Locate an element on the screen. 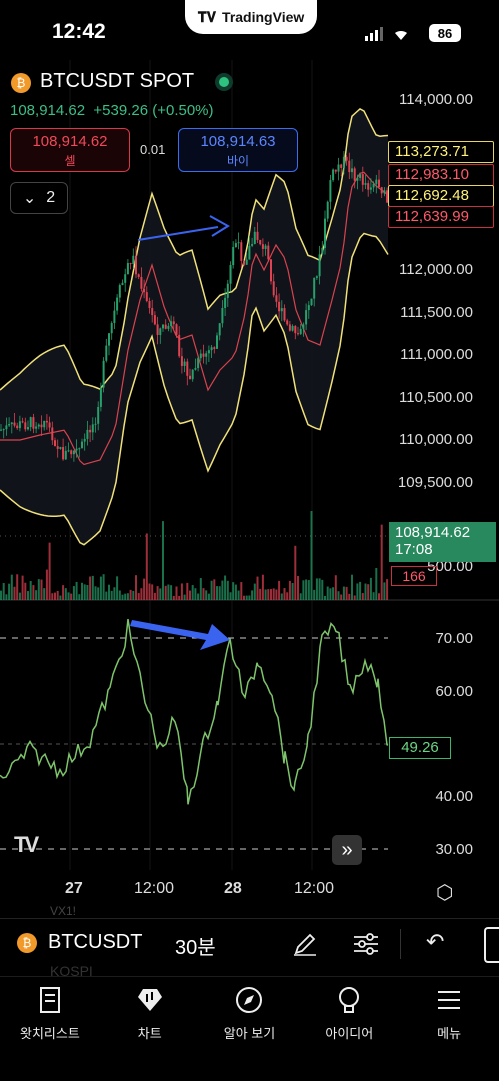 The width and height of the screenshot is (499, 1081). nav-label: 메뉴 is located at coordinates (449, 1033).